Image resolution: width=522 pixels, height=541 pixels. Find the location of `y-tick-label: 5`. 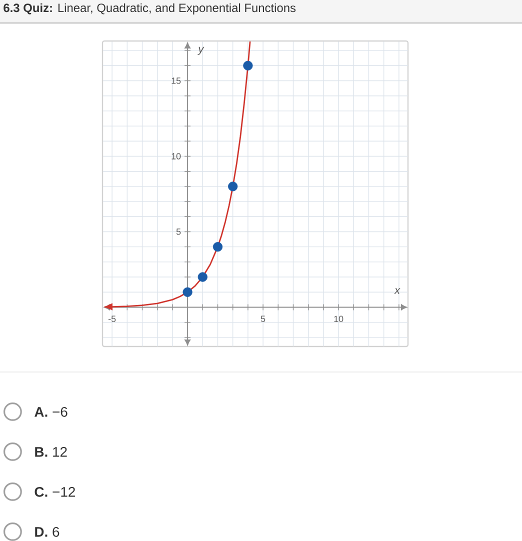

y-tick-label: 5 is located at coordinates (178, 231).